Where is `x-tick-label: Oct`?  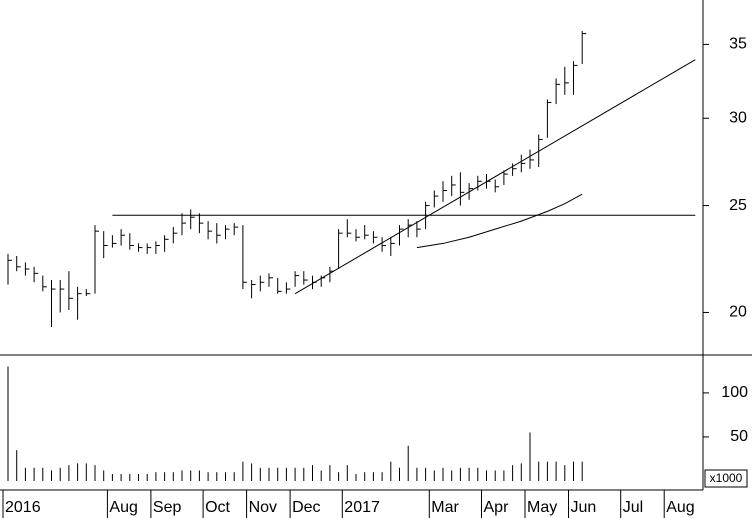
x-tick-label: Oct is located at coordinates (217, 507).